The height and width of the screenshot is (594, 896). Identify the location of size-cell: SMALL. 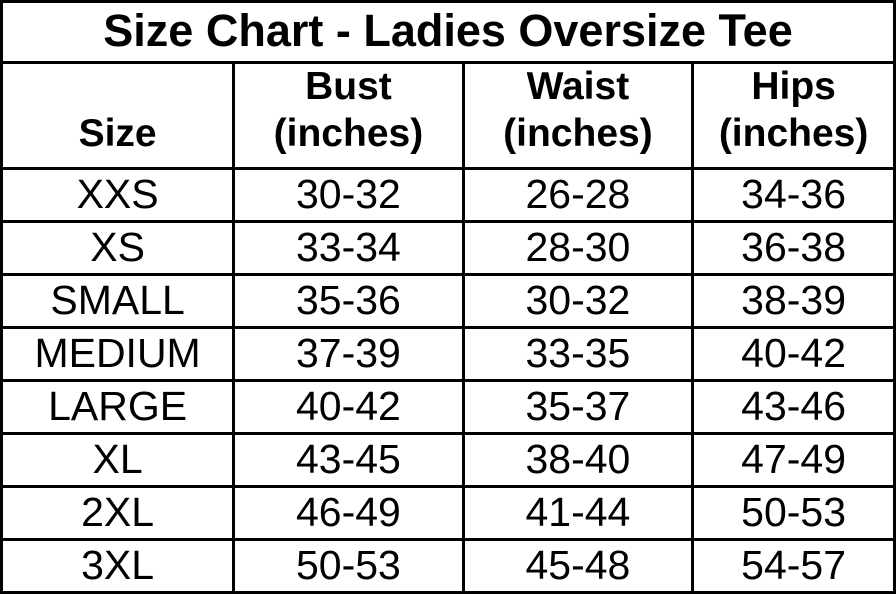
(118, 300).